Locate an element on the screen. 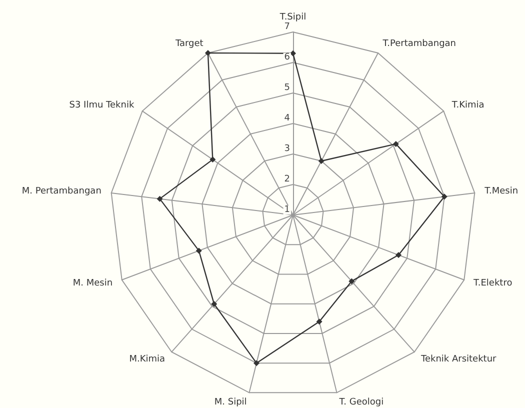 The image size is (525, 408). spoke-label: T.Pertambangan is located at coordinates (419, 44).